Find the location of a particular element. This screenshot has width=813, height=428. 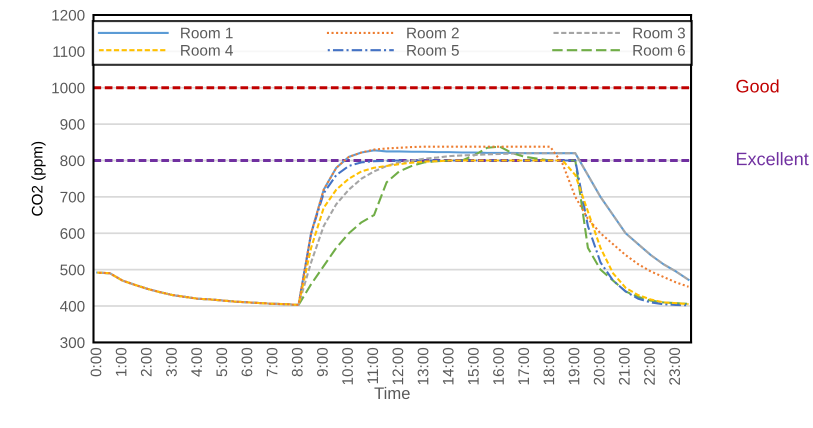

legend-label: Room 4 is located at coordinates (207, 50).